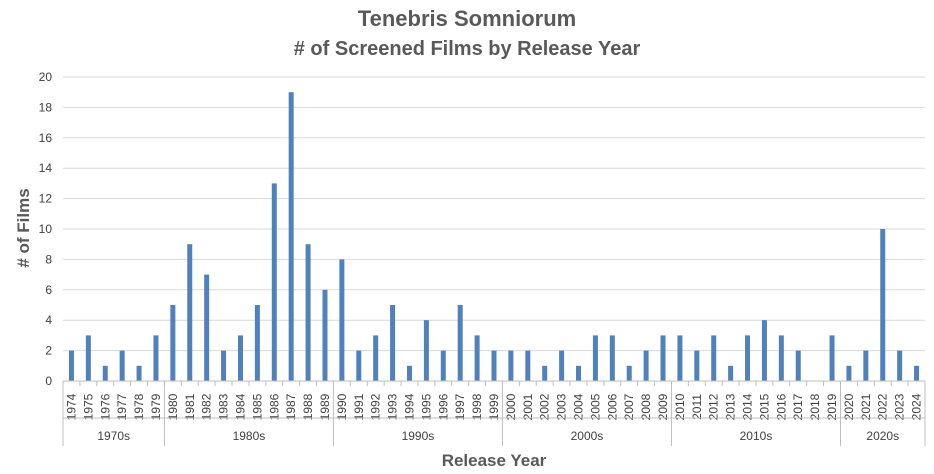 This screenshot has height=474, width=934. What do you see at coordinates (46, 77) in the screenshot?
I see `y-tick-label: 20` at bounding box center [46, 77].